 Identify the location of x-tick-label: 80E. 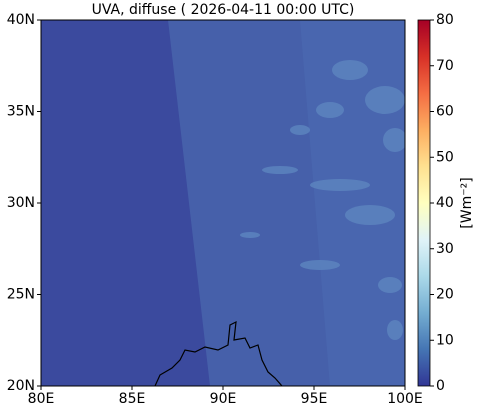
(41, 399).